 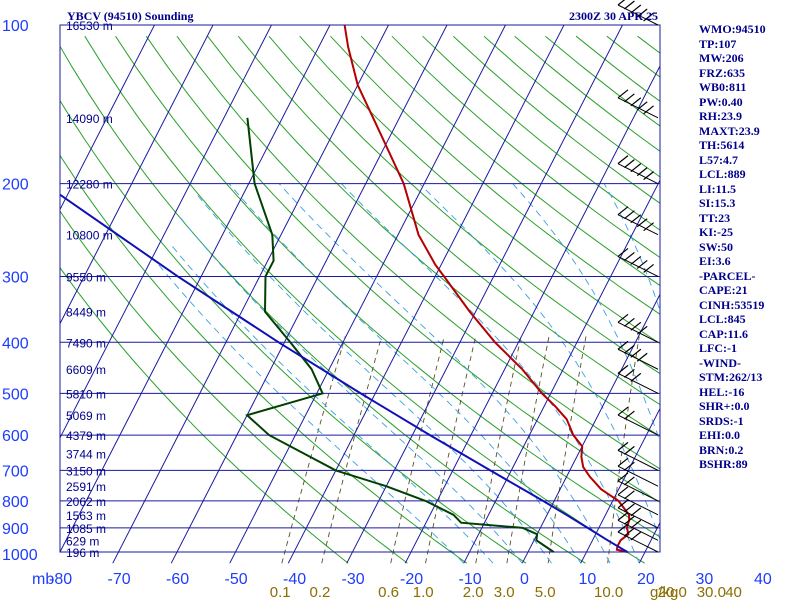 What do you see at coordinates (20, 555) in the screenshot?
I see `pressure-tick-label: 1000` at bounding box center [20, 555].